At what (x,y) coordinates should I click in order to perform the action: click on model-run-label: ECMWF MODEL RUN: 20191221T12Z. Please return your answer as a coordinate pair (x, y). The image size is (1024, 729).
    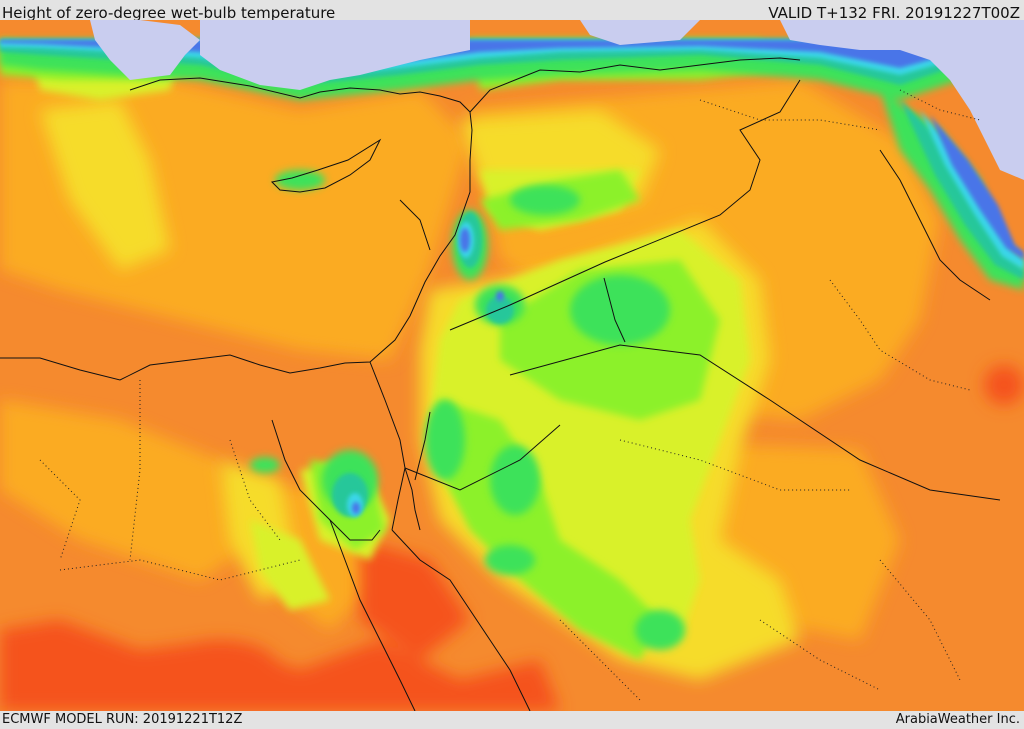
    Looking at the image, I should click on (122, 719).